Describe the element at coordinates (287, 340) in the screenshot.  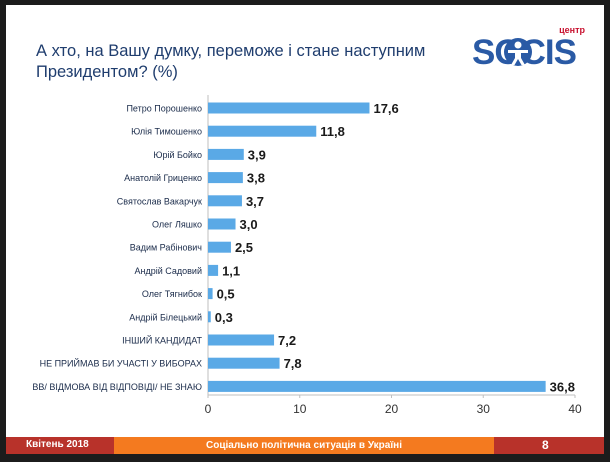
I see `value-label: 7,2` at that location.